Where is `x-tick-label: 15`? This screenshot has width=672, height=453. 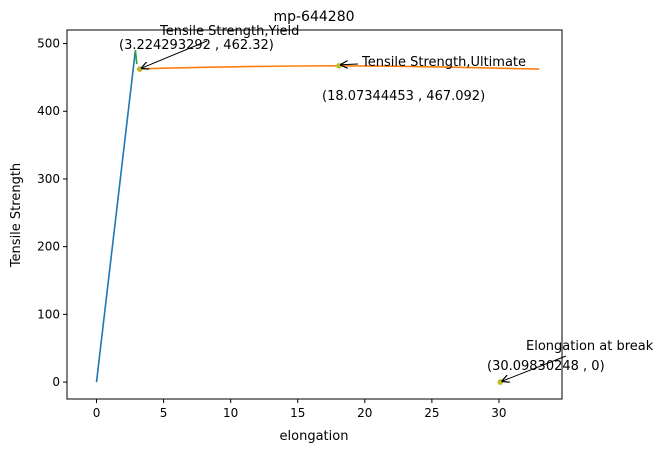 x-tick-label: 15 is located at coordinates (297, 413).